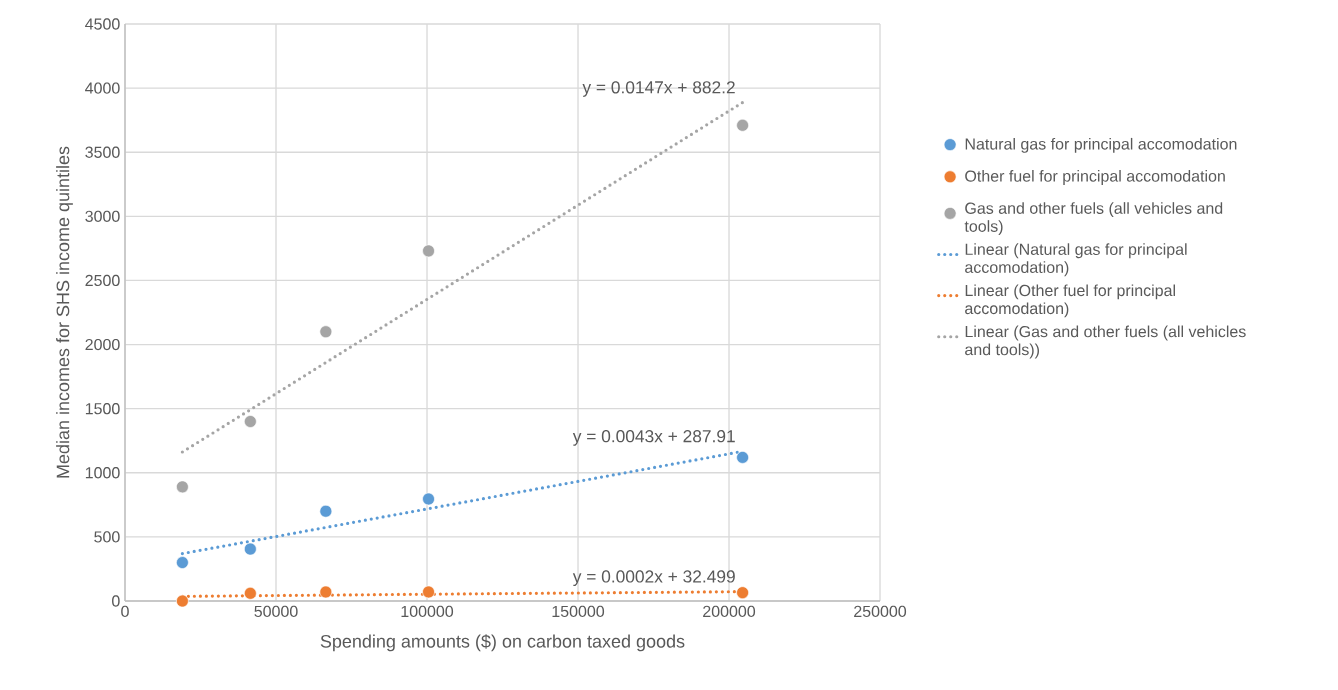 This screenshot has height=690, width=1338. I want to click on x-tick-label: 50000, so click(276, 611).